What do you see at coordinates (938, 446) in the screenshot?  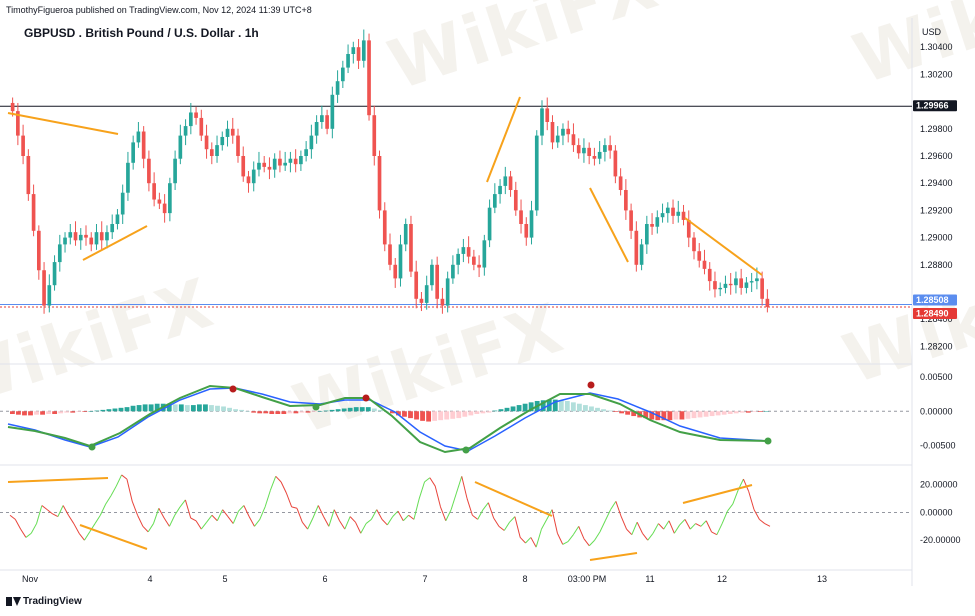 I see `macd-tick-label: -0.00500` at bounding box center [938, 446].